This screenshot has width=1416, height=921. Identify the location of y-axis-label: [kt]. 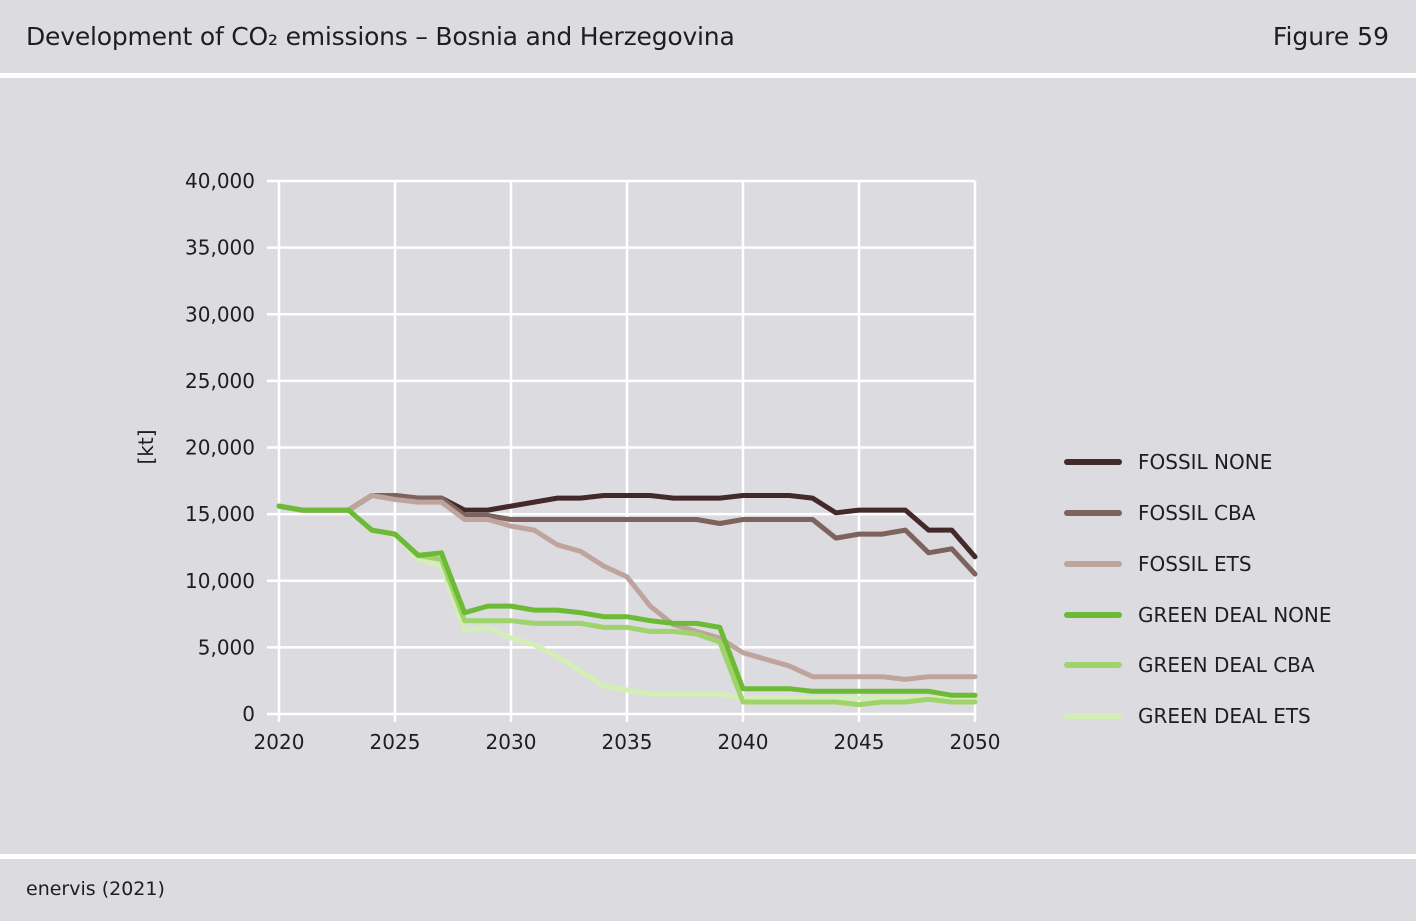
(146, 446).